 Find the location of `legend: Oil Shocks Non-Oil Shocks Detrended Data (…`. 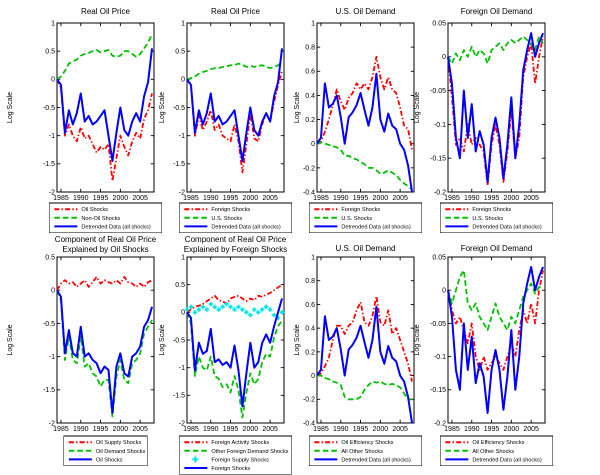

legend: Oil Shocks Non-Oil Shocks Detrended Data (… is located at coordinates (105, 218).